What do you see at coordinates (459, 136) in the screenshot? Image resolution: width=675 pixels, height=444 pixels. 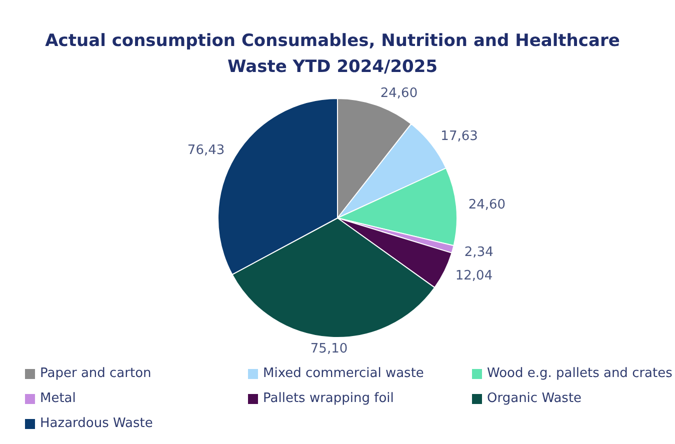 I see `data-label: 17,63` at bounding box center [459, 136].